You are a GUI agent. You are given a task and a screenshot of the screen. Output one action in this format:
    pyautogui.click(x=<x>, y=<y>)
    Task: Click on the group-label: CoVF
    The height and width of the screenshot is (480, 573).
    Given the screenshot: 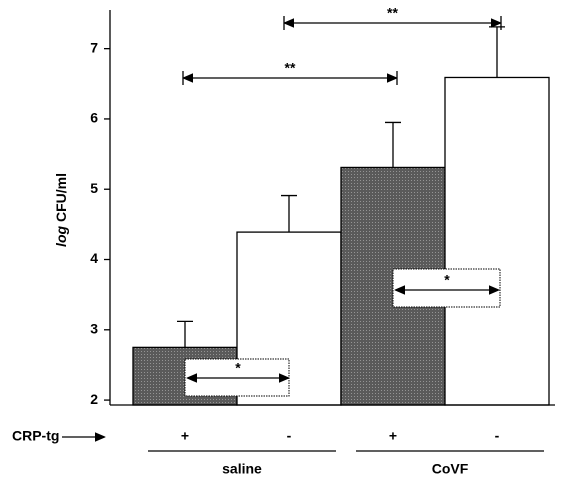 What is the action you would take?
    pyautogui.click(x=450, y=469)
    